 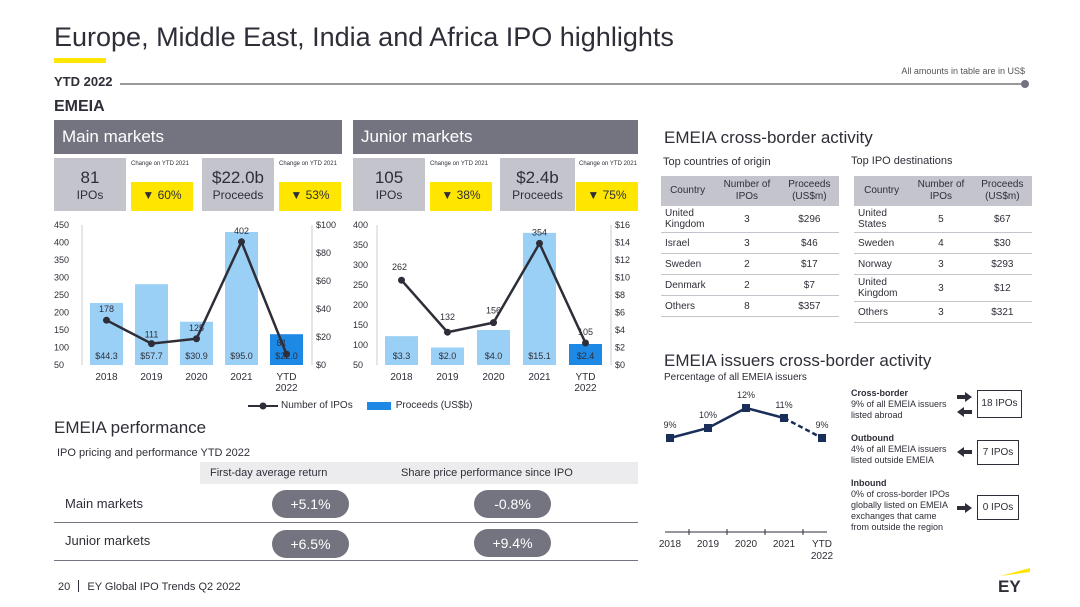 What do you see at coordinates (61, 278) in the screenshot?
I see `y-tick-left: 300` at bounding box center [61, 278].